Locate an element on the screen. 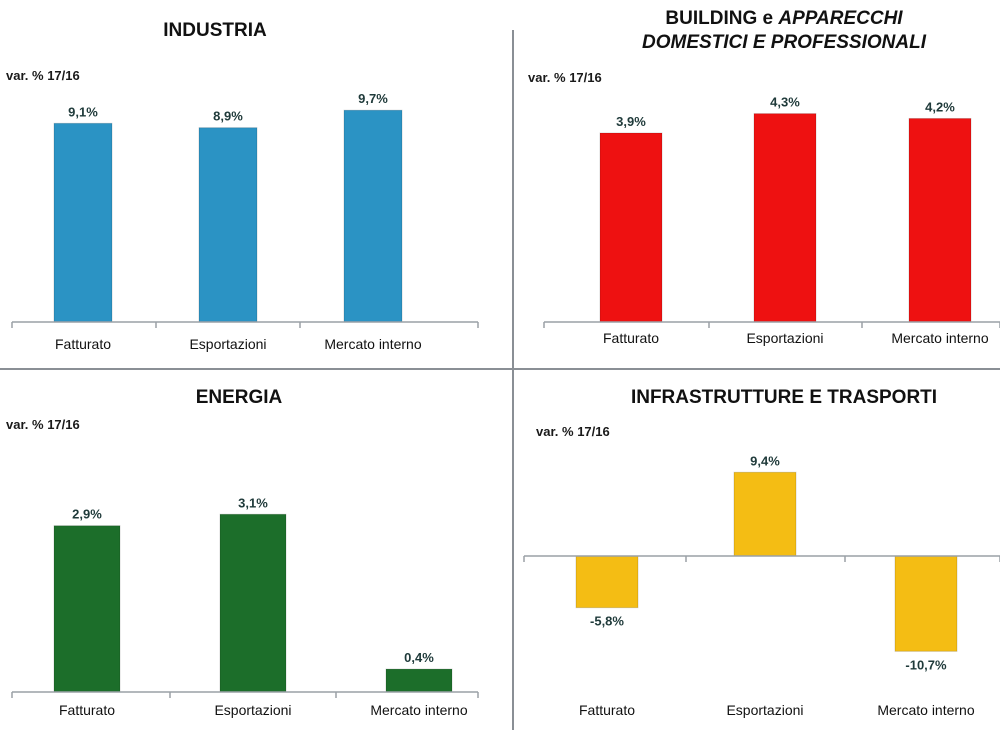 The width and height of the screenshot is (1000, 730). value-label: 9,7% is located at coordinates (373, 98).